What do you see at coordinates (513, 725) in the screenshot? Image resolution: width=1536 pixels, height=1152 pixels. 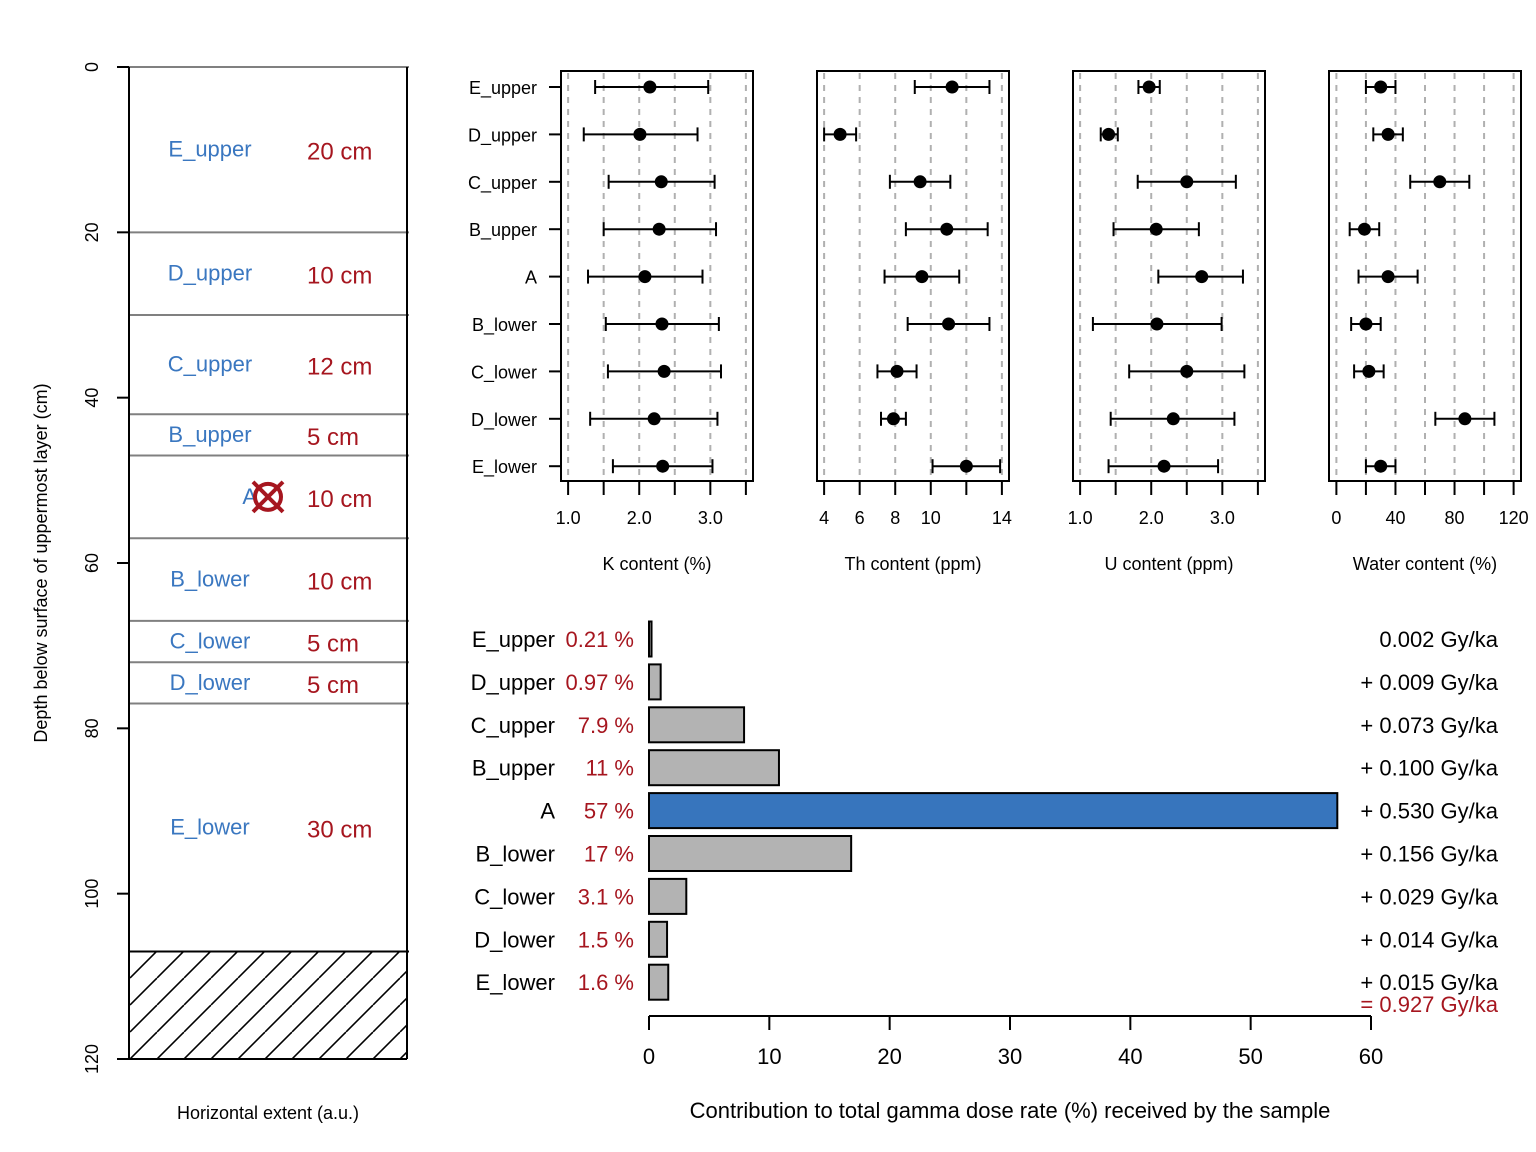 I see `bar-category-label: C_upper` at bounding box center [513, 725].